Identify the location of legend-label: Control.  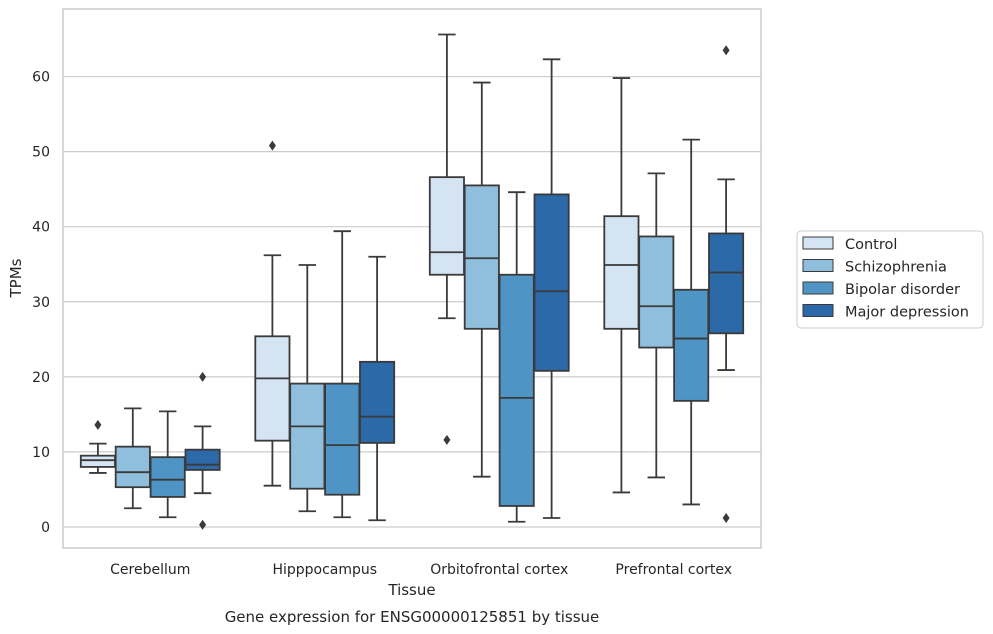
(871, 245).